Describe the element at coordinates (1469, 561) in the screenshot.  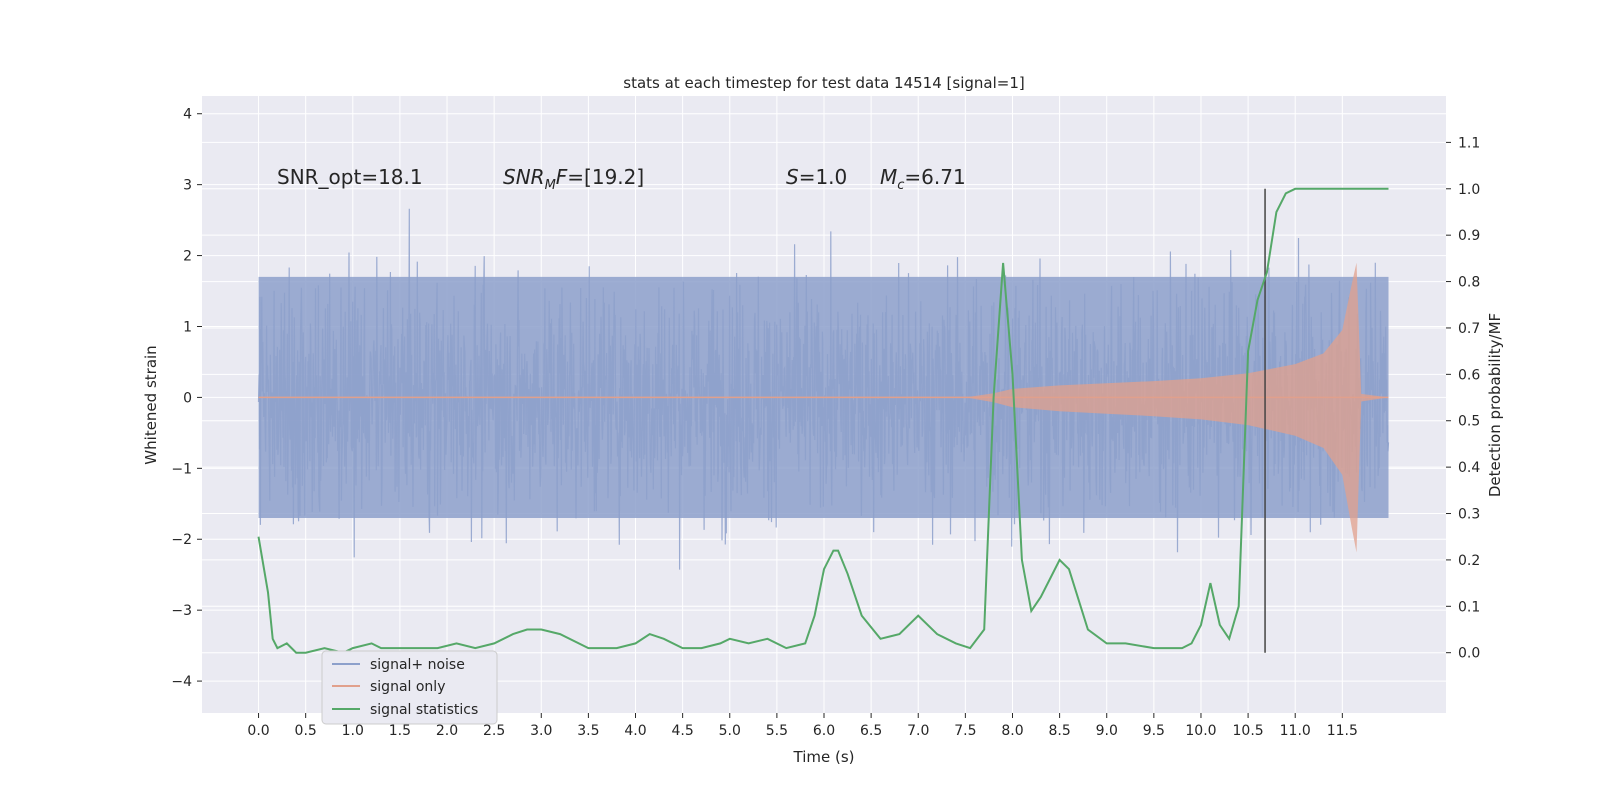
I see `y2-tick-label: 0.2` at that location.